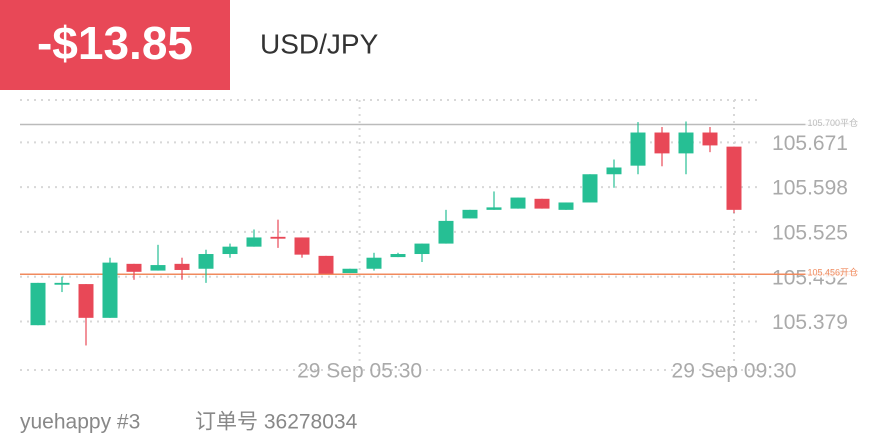 Image resolution: width=880 pixels, height=445 pixels. I want to click on y-tick-label: 105.525, so click(810, 232).